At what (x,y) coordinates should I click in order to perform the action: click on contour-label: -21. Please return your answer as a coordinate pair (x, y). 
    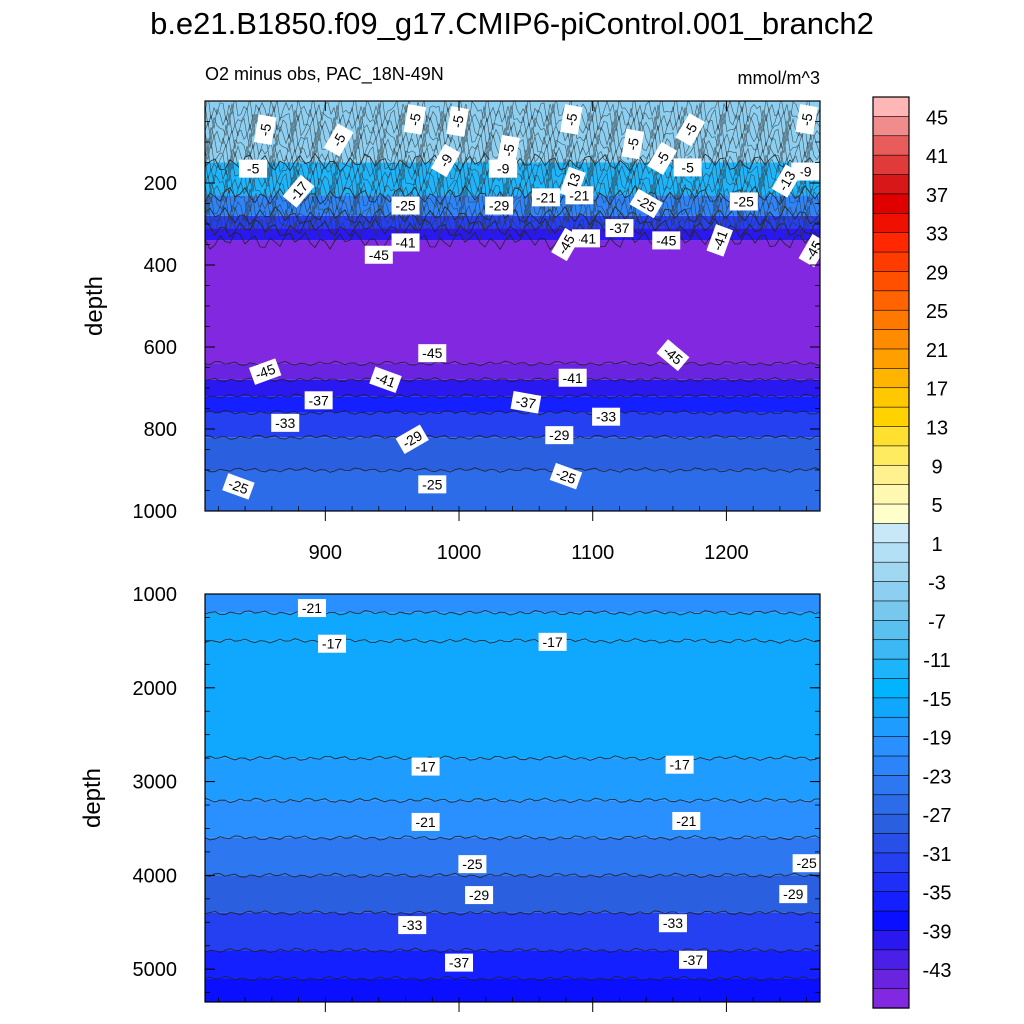
    Looking at the image, I should click on (425, 821).